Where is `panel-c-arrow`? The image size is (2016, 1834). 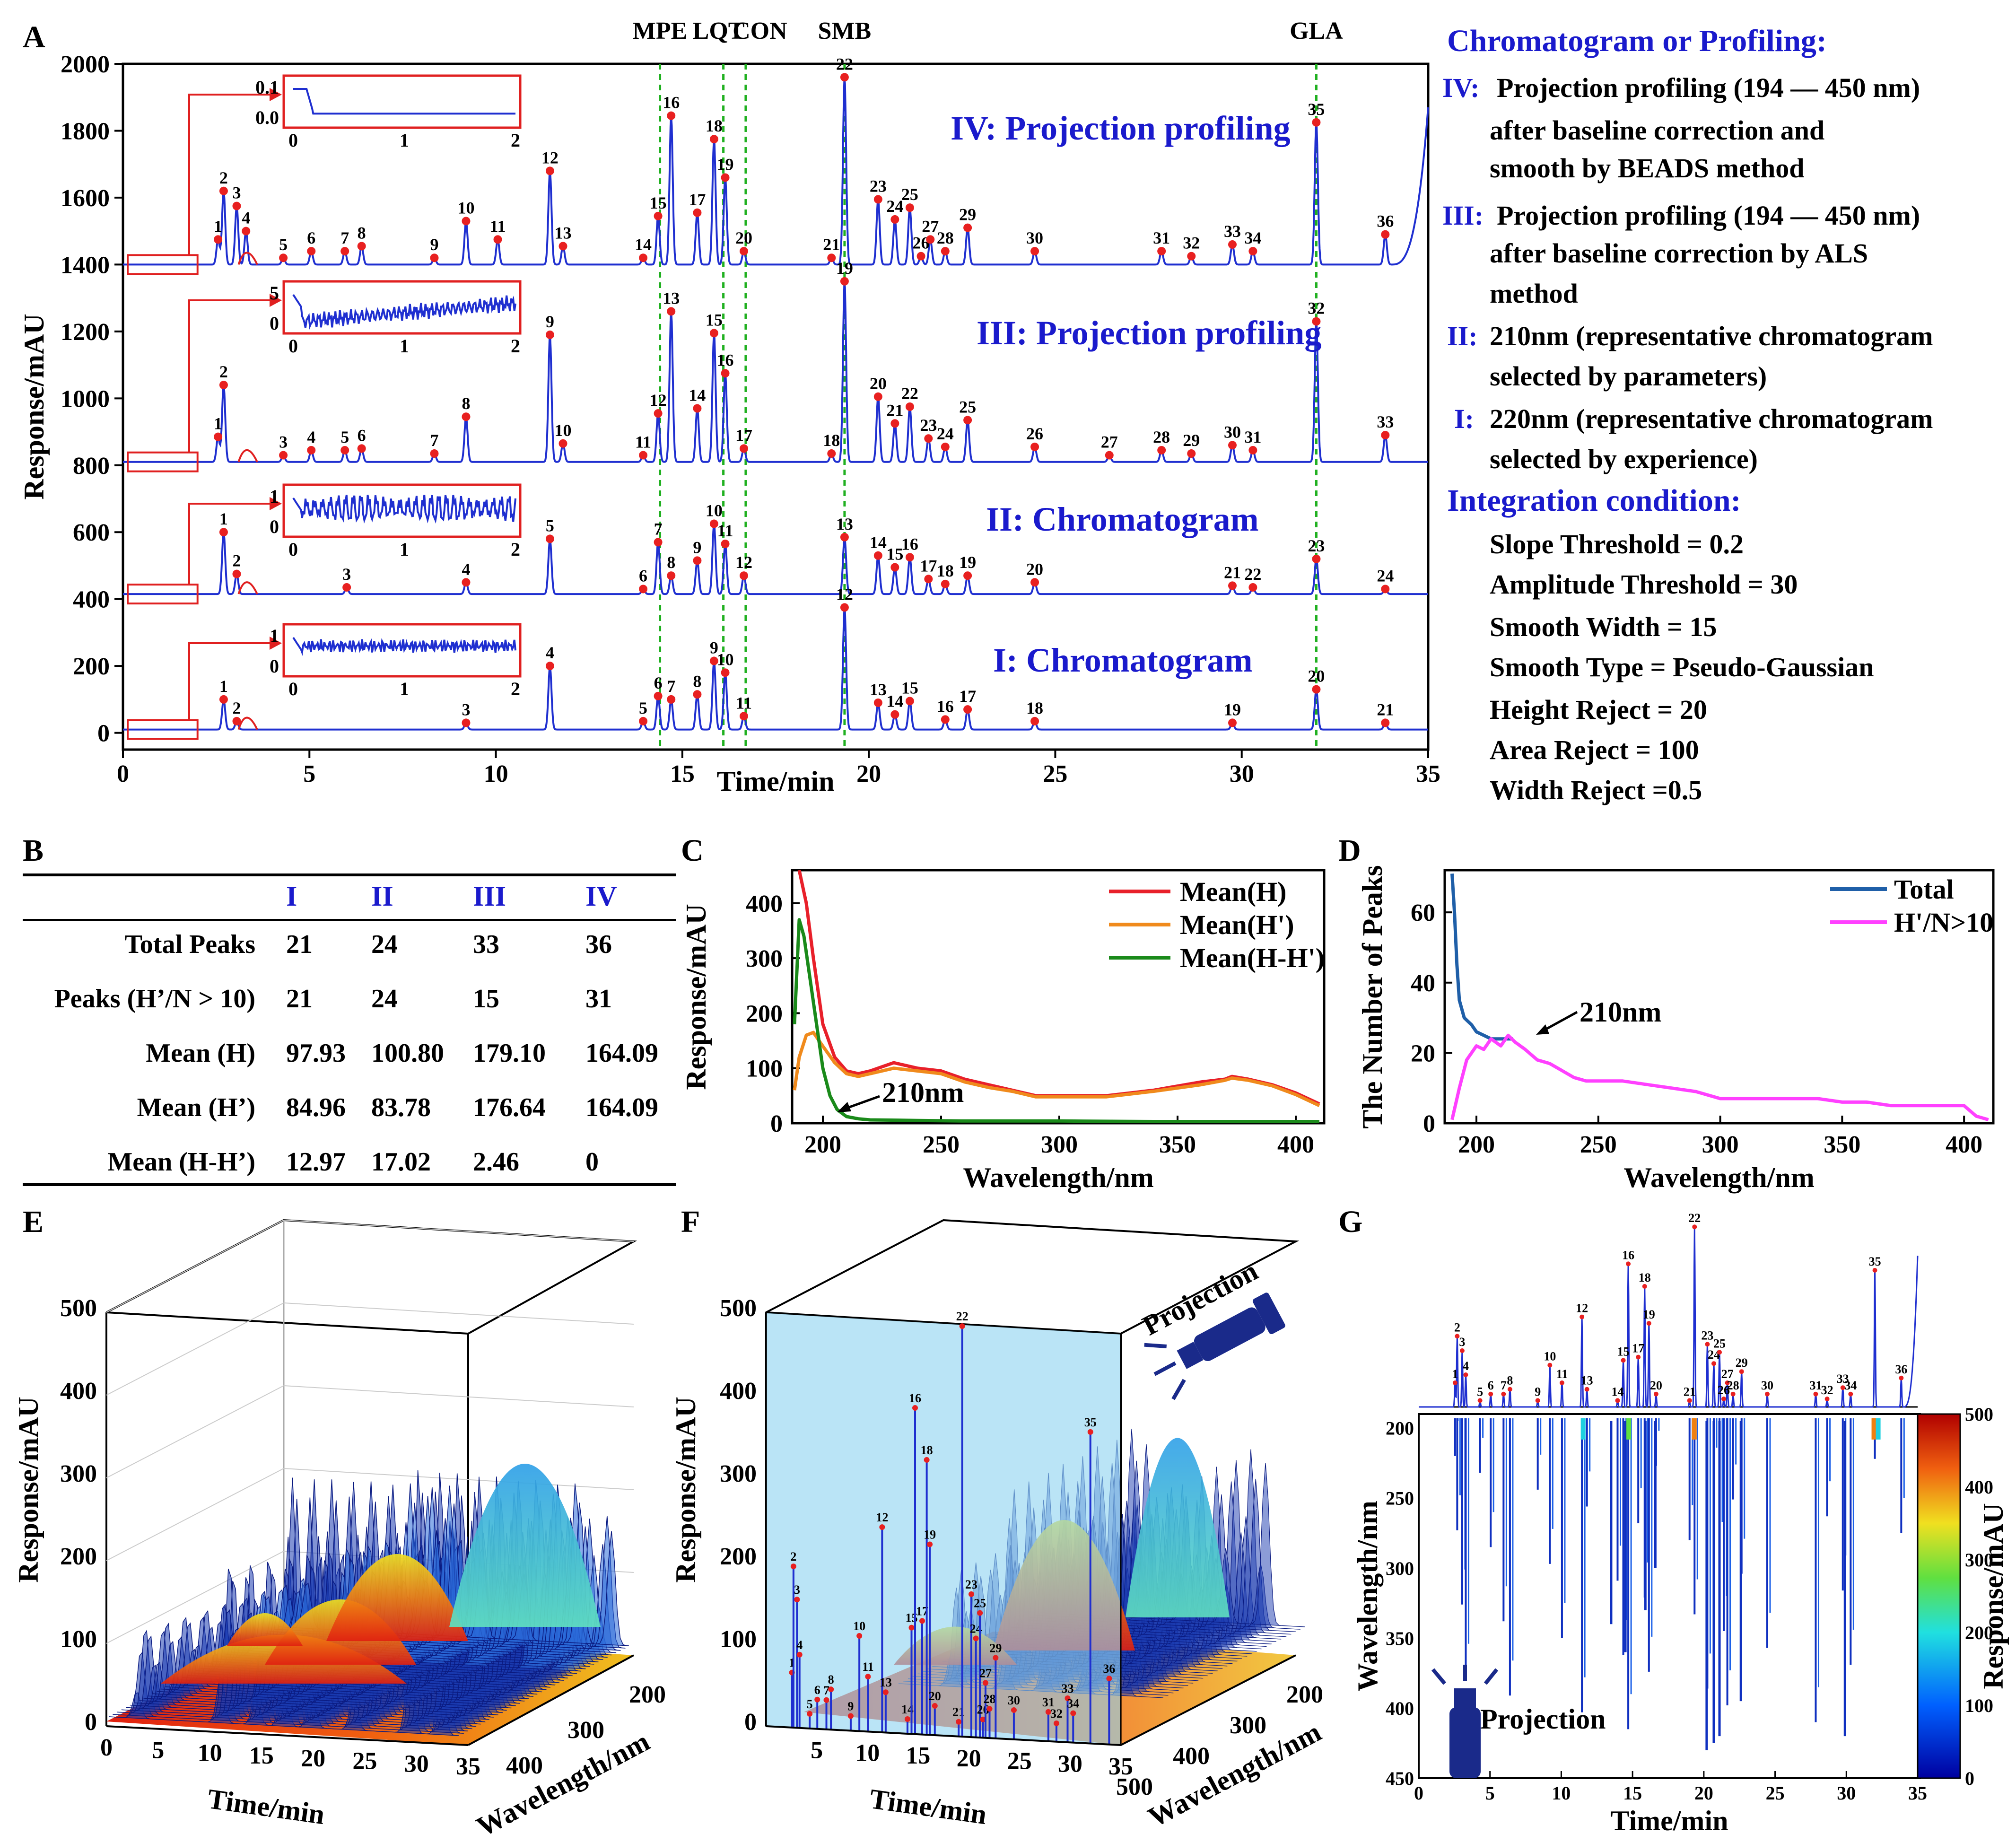 panel-c-arrow is located at coordinates (862, 1102).